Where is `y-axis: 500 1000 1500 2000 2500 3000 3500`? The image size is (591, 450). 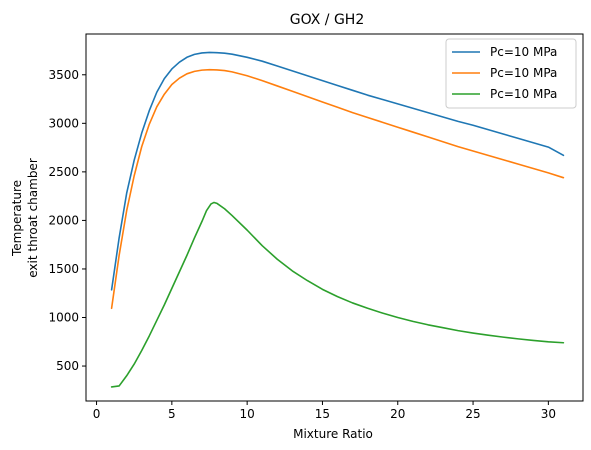
y-axis: 500 1000 1500 2000 2500 3000 3500 is located at coordinates (67, 220).